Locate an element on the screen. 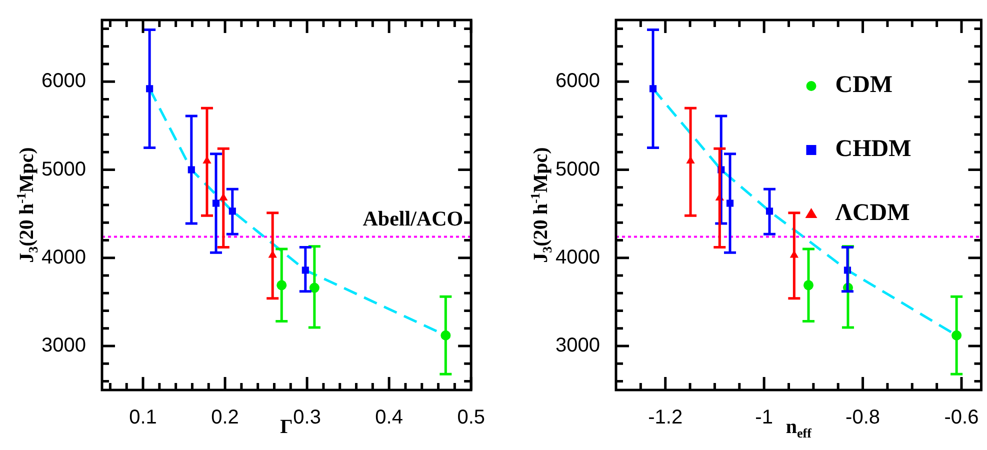 This screenshot has width=987, height=450. x-tick-label: -1 is located at coordinates (764, 417).